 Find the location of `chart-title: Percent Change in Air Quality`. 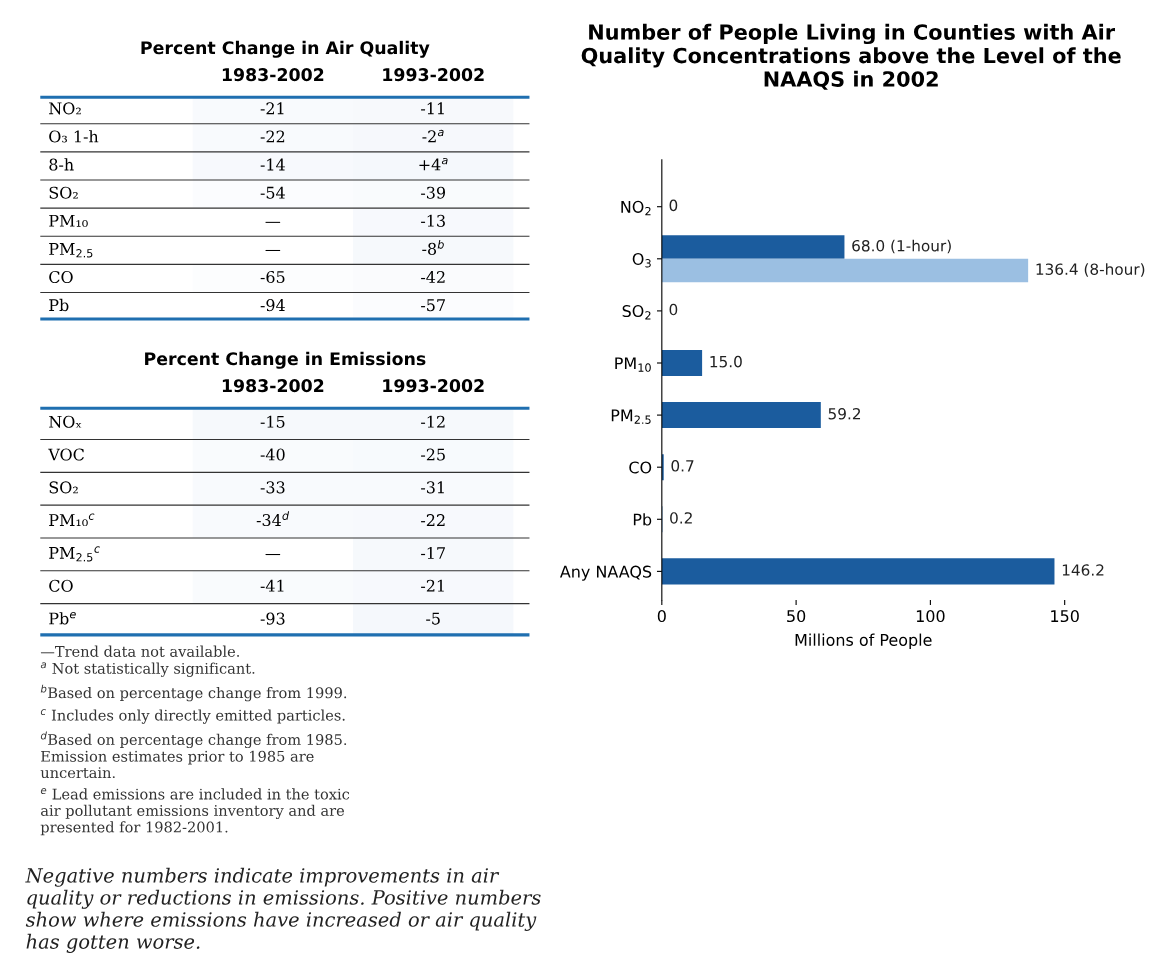

chart-title: Percent Change in Air Quality is located at coordinates (285, 49).